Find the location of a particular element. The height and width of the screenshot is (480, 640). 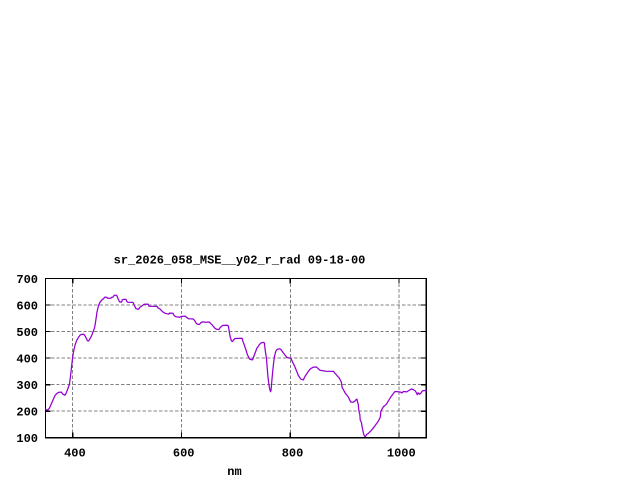

svg-text: 500 is located at coordinates (27, 333).